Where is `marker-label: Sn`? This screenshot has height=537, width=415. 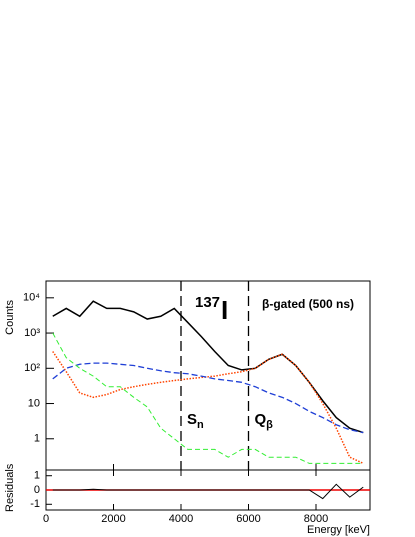 marker-label: Sn is located at coordinates (195, 421).